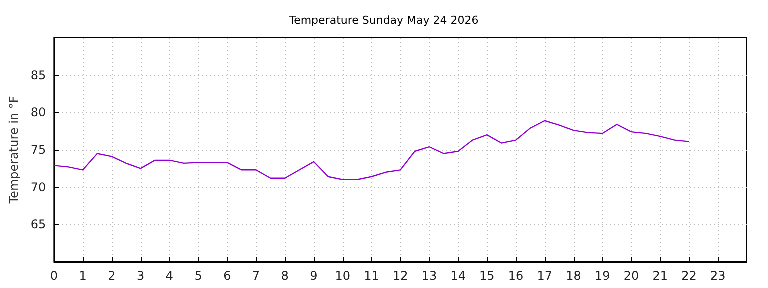 The height and width of the screenshot is (288, 768). I want to click on x-tick-label: 13, so click(430, 276).